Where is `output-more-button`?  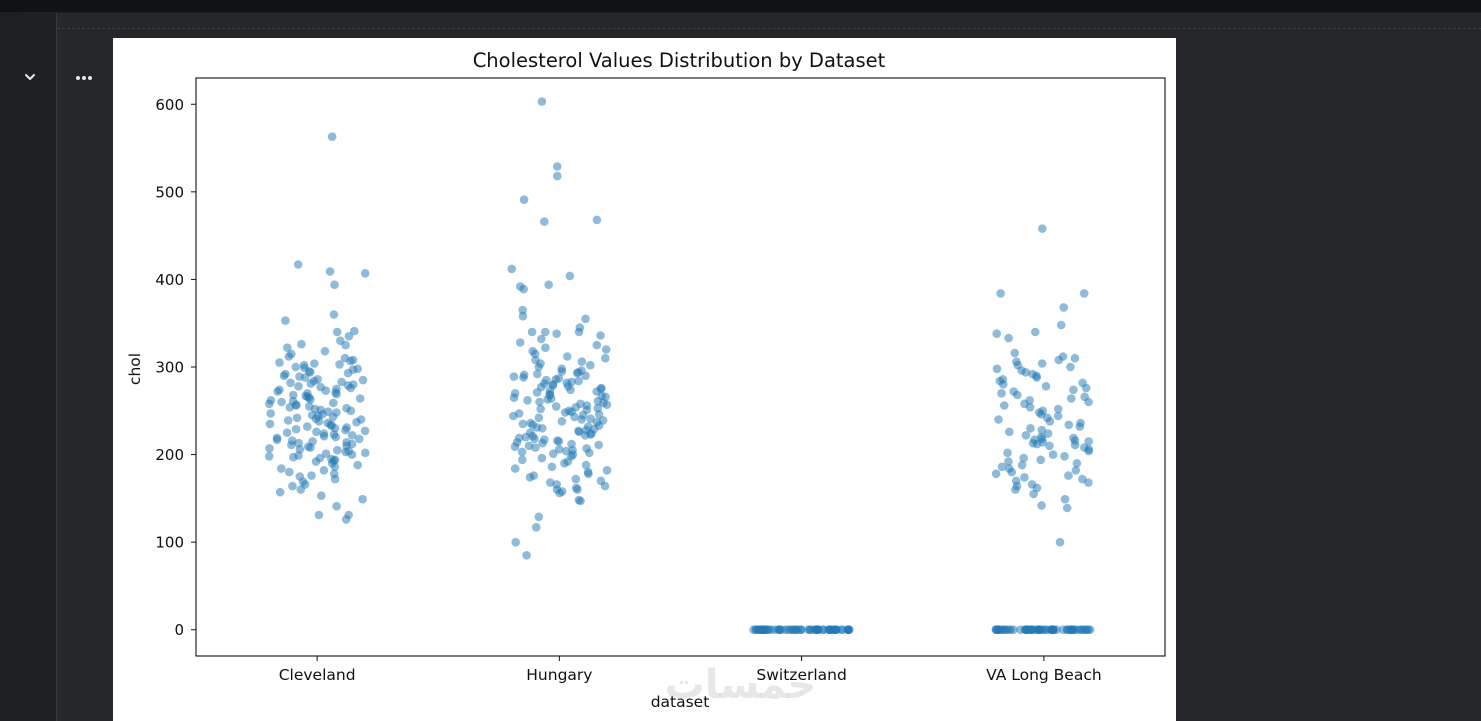
output-more-button is located at coordinates (84, 78).